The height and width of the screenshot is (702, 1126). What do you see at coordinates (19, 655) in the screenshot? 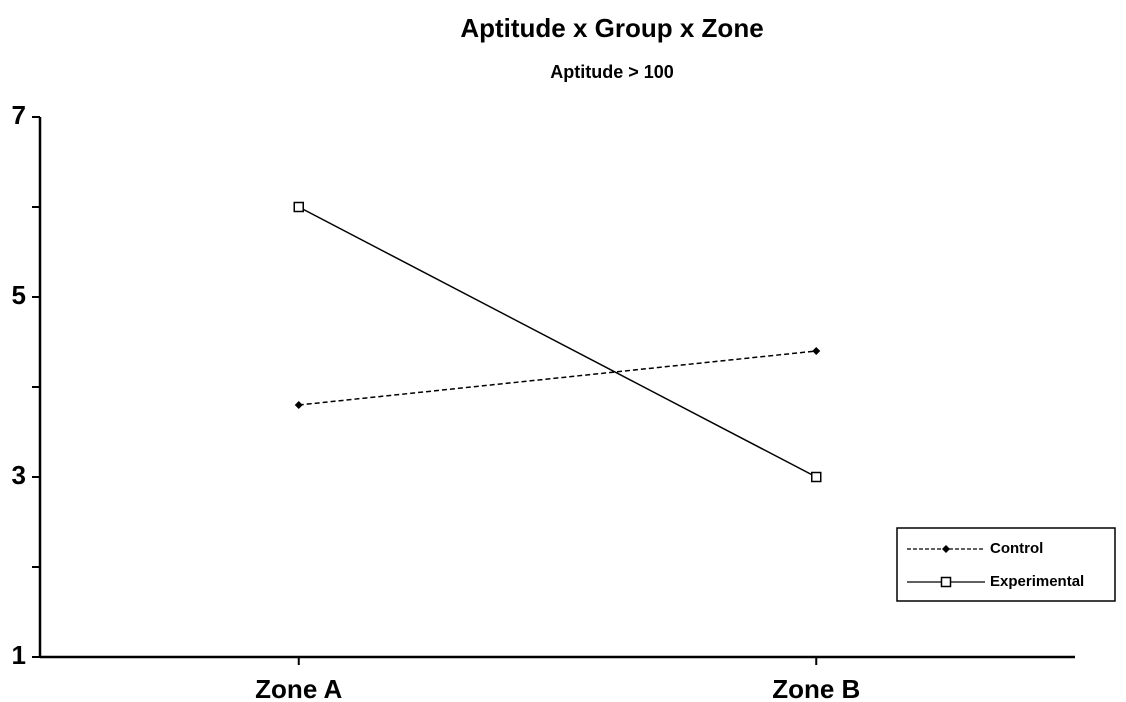
I see `y-tick-label: 1` at bounding box center [19, 655].